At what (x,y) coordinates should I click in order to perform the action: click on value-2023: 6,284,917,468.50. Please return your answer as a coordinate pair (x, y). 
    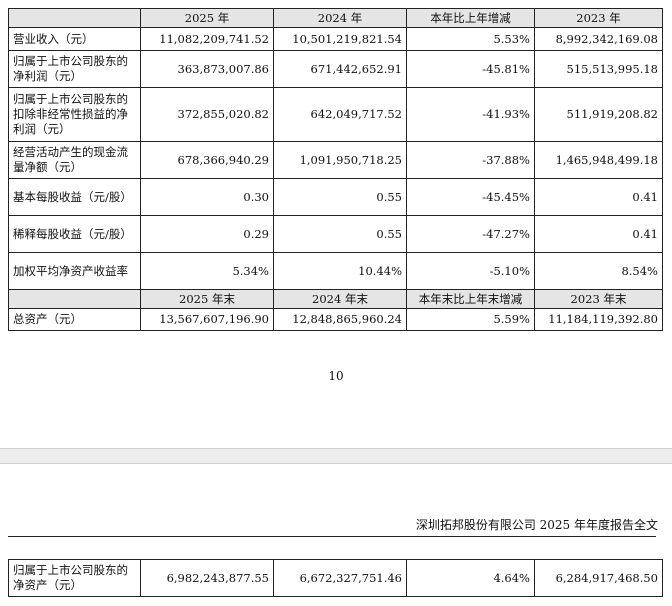
    Looking at the image, I should click on (598, 578).